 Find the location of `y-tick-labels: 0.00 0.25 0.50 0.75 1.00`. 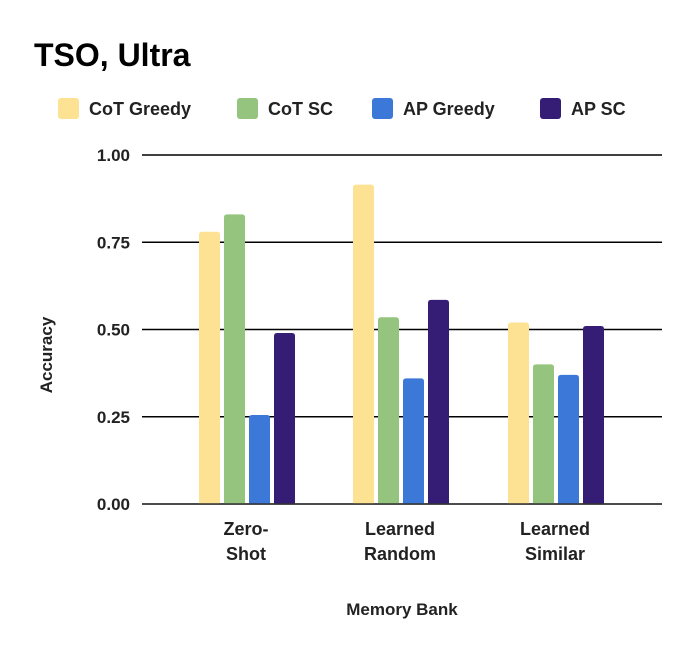

y-tick-labels: 0.00 0.25 0.50 0.75 1.00 is located at coordinates (113, 330).